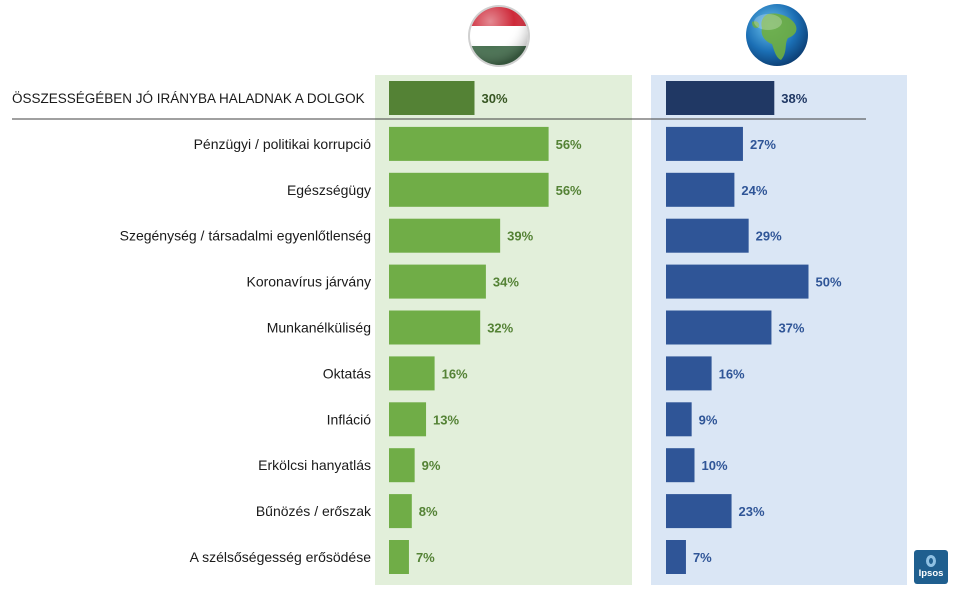 This screenshot has height=590, width=956. I want to click on global-value-label: 27%, so click(763, 144).